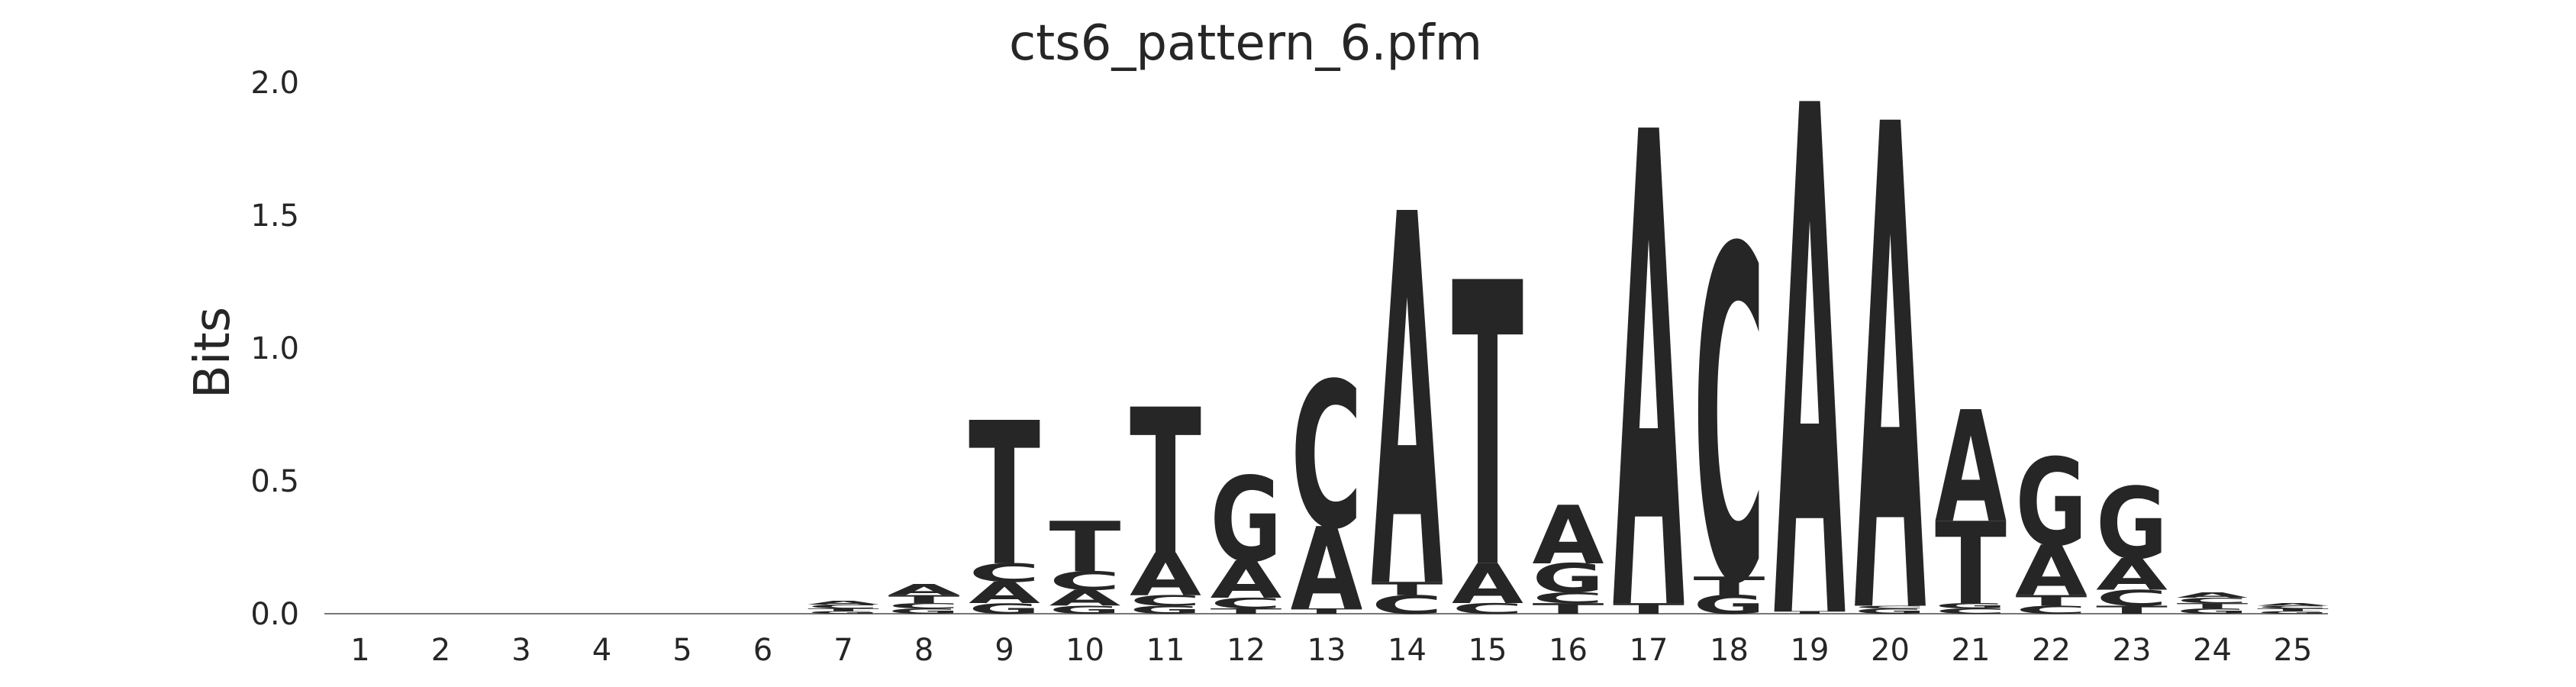 This screenshot has width=2576, height=687. Describe the element at coordinates (359, 650) in the screenshot. I see `x-tick-label: 1` at that location.